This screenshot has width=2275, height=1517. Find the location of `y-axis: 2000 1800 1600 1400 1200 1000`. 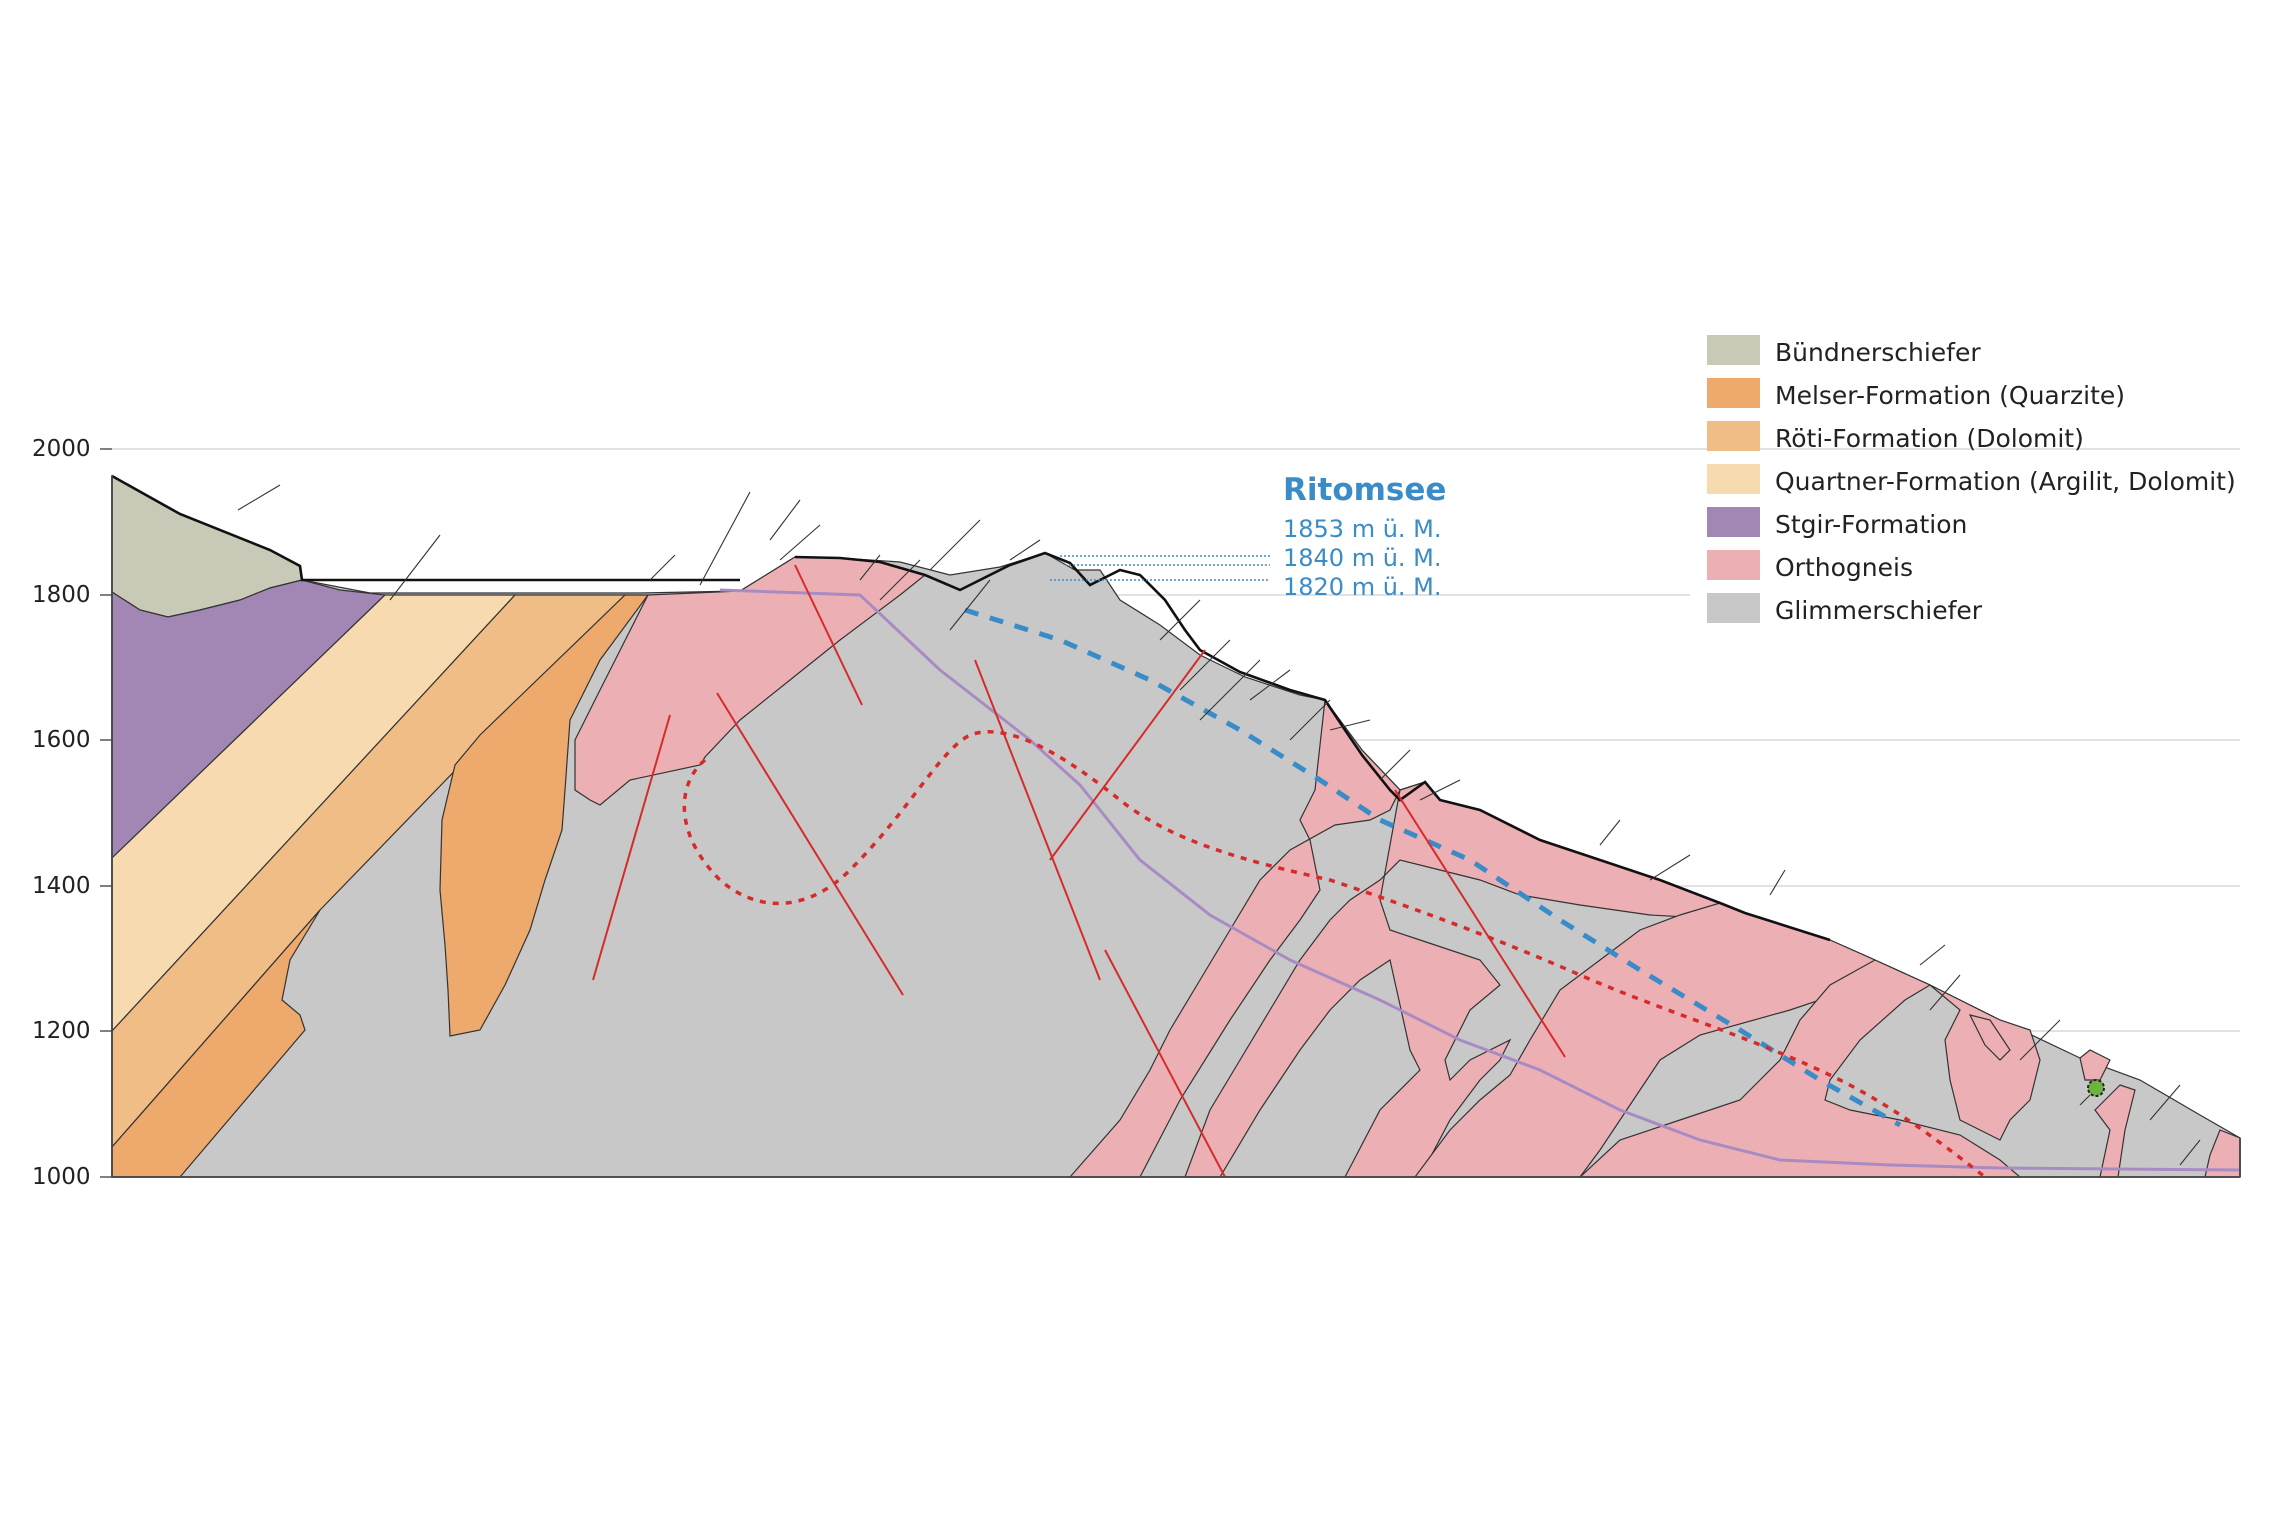

y-axis: 2000 1800 1600 1400 1200 1000 is located at coordinates (72, 813).